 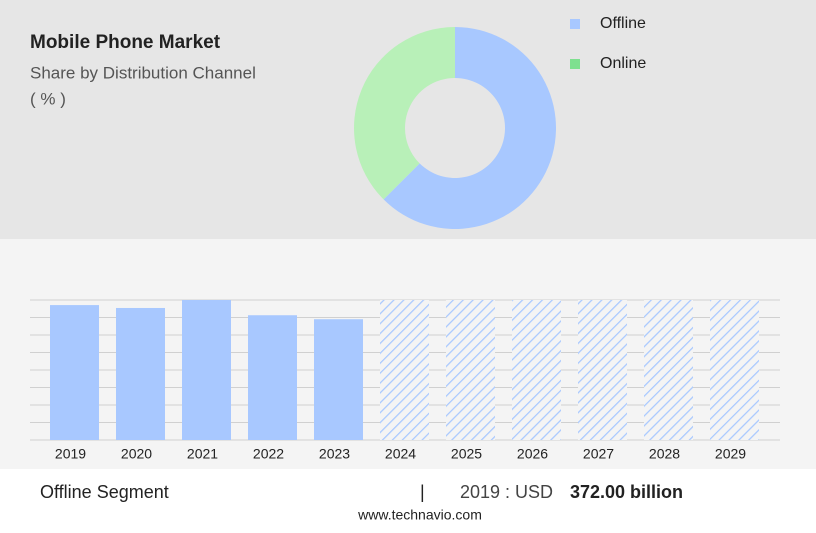 What do you see at coordinates (70, 454) in the screenshot?
I see `x-tick-label: 2019` at bounding box center [70, 454].